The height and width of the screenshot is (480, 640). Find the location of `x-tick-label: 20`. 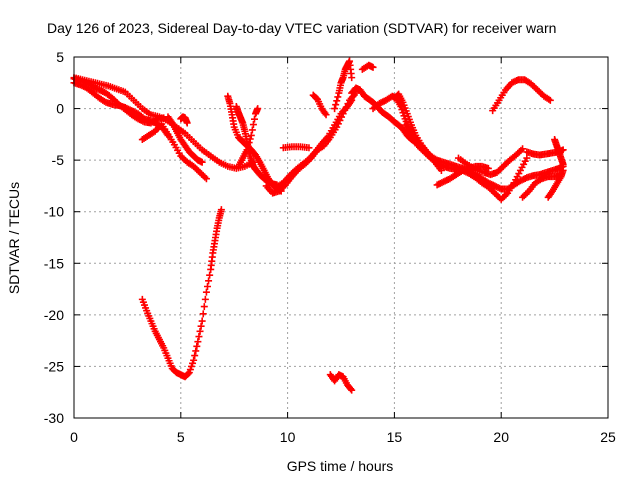

x-tick-label: 20 is located at coordinates (501, 437).